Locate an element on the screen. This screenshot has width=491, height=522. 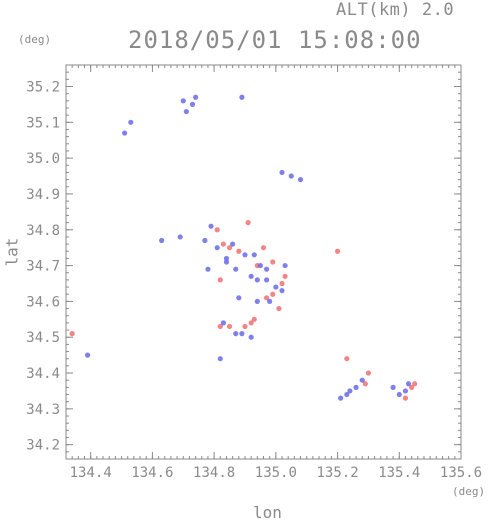
y-tick-label: 35.2 is located at coordinates (43, 87).